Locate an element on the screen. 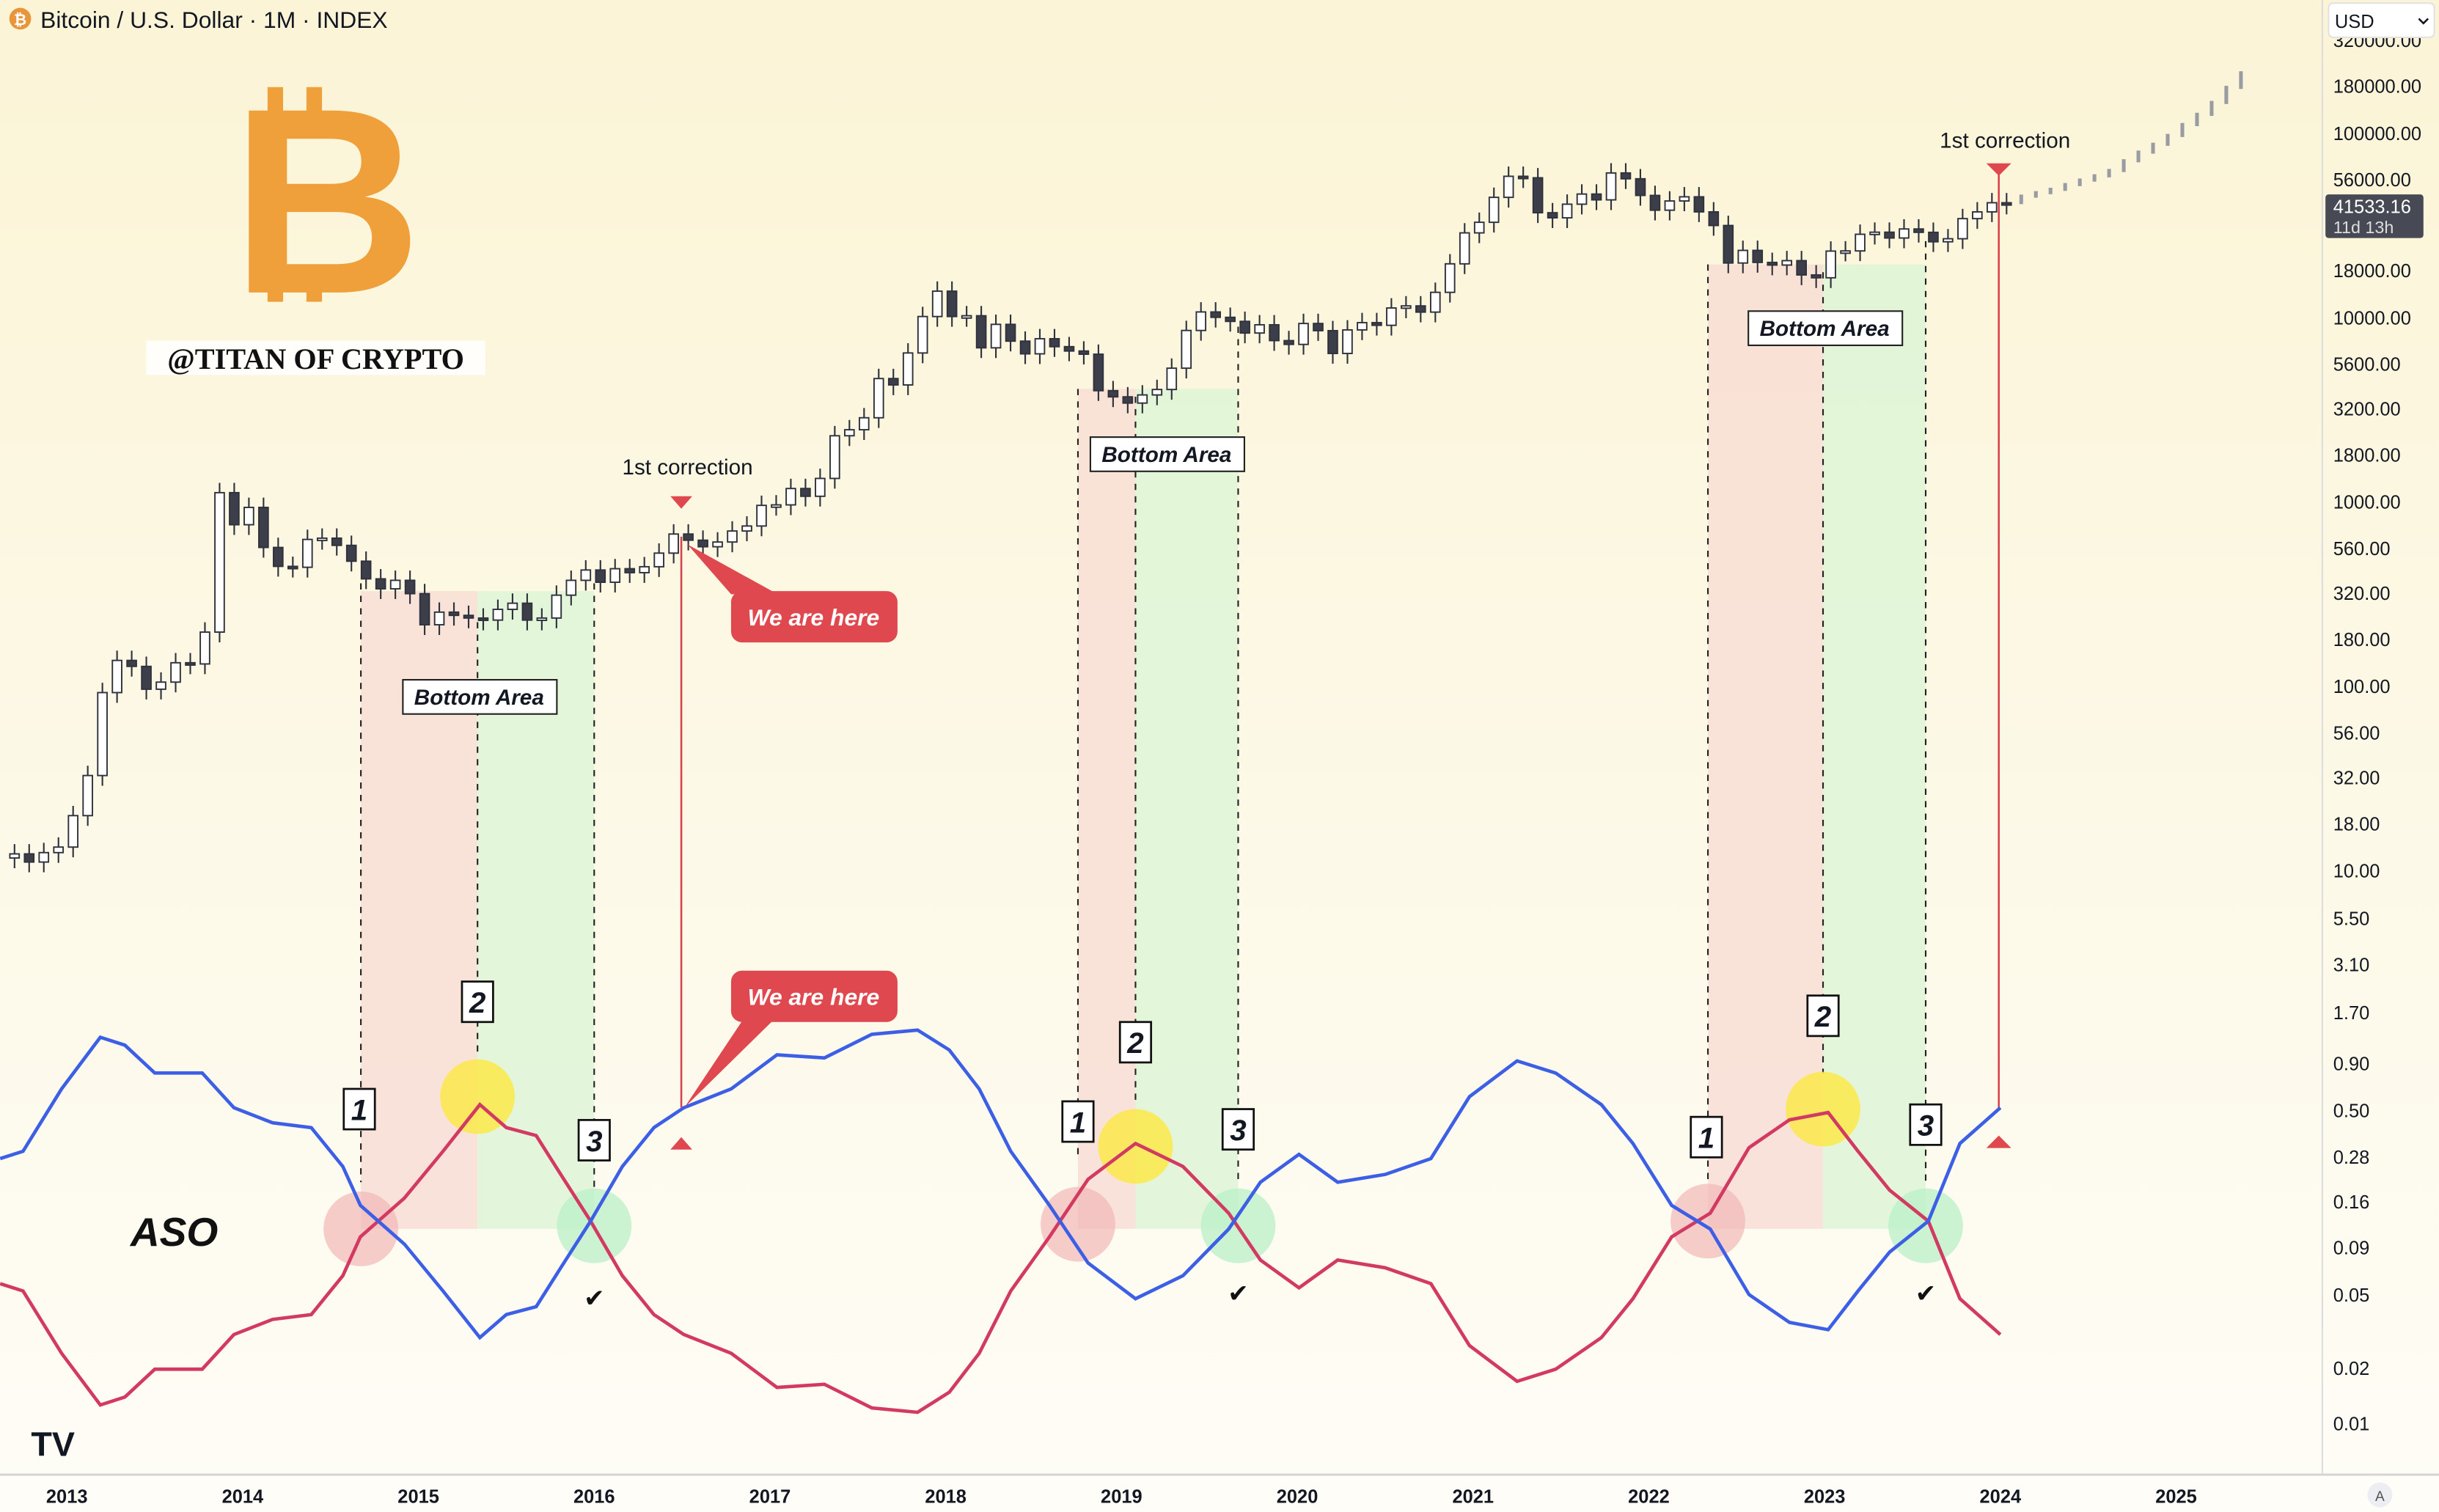  peak-circle is located at coordinates (1135, 1146).